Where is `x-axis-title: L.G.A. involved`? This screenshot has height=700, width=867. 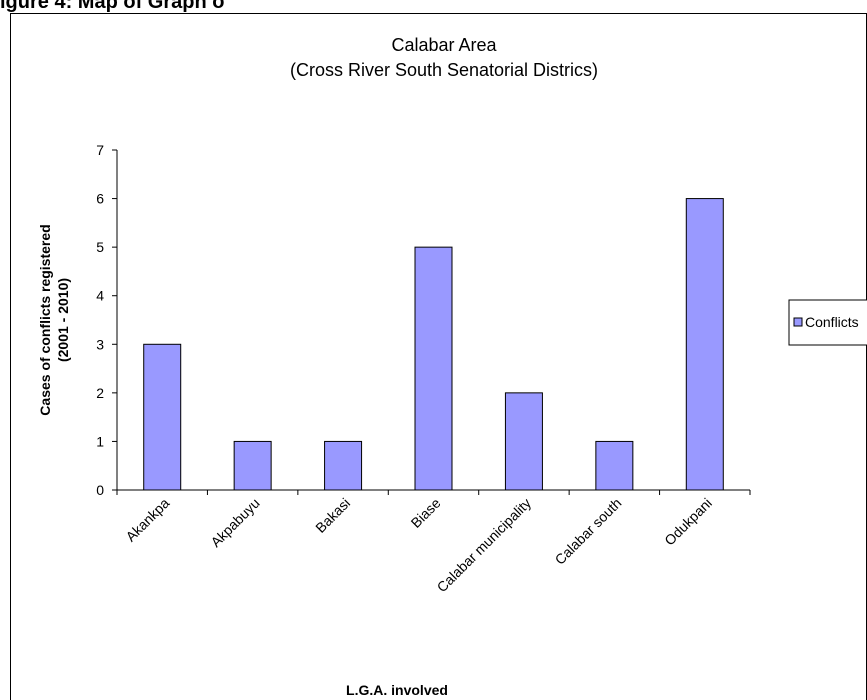
x-axis-title: L.G.A. involved is located at coordinates (397, 690).